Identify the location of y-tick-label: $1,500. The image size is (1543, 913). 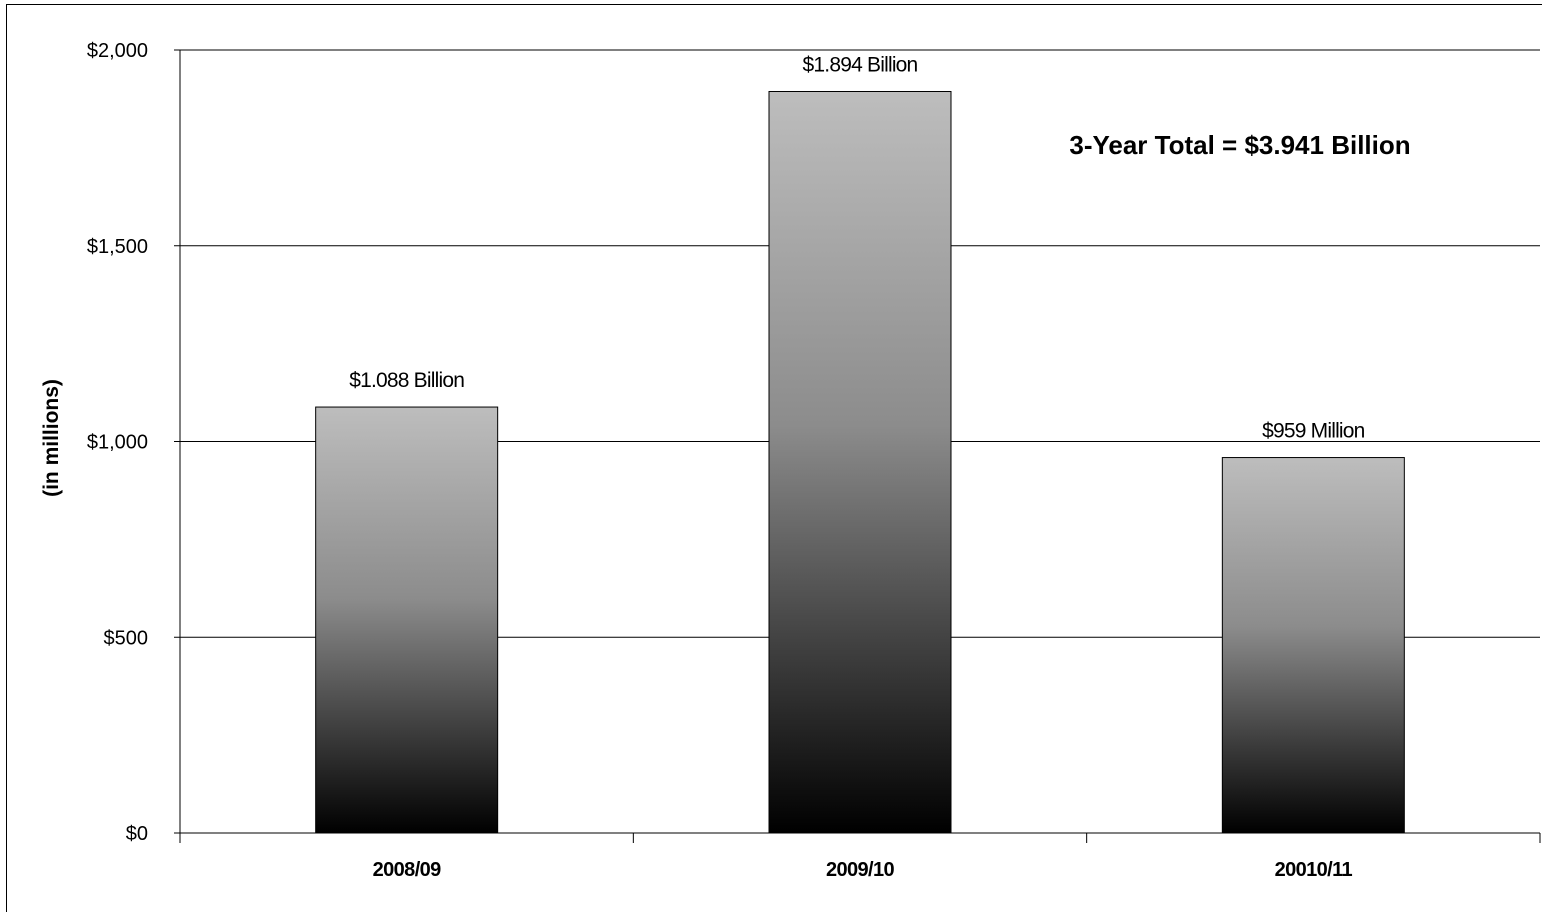
(117, 247).